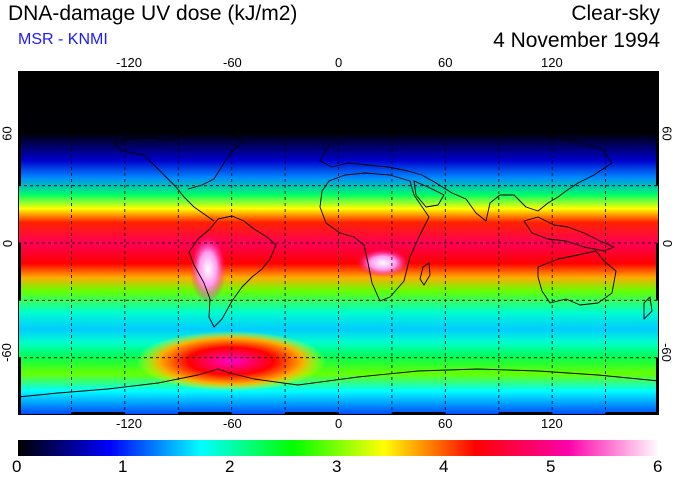 The height and width of the screenshot is (480, 678). Describe the element at coordinates (552, 423) in the screenshot. I see `lon-tick-bottom: 120` at that location.